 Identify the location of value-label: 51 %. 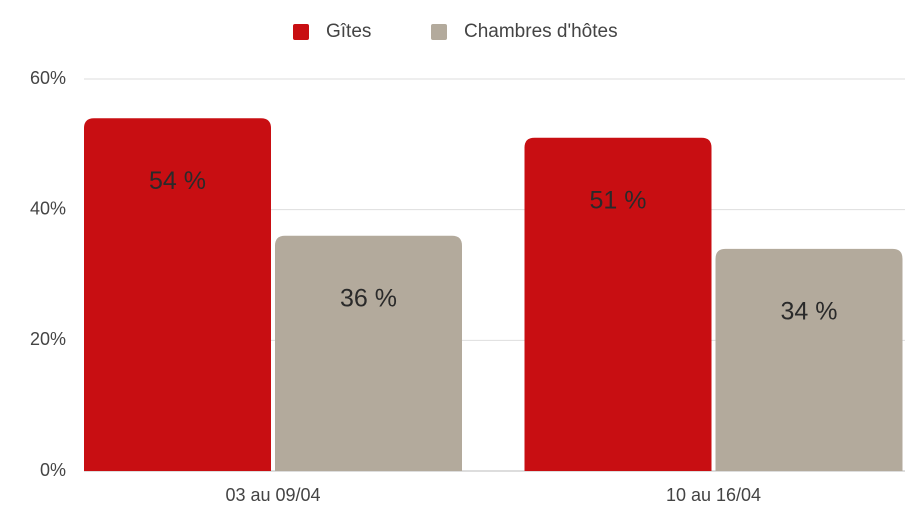
(618, 200).